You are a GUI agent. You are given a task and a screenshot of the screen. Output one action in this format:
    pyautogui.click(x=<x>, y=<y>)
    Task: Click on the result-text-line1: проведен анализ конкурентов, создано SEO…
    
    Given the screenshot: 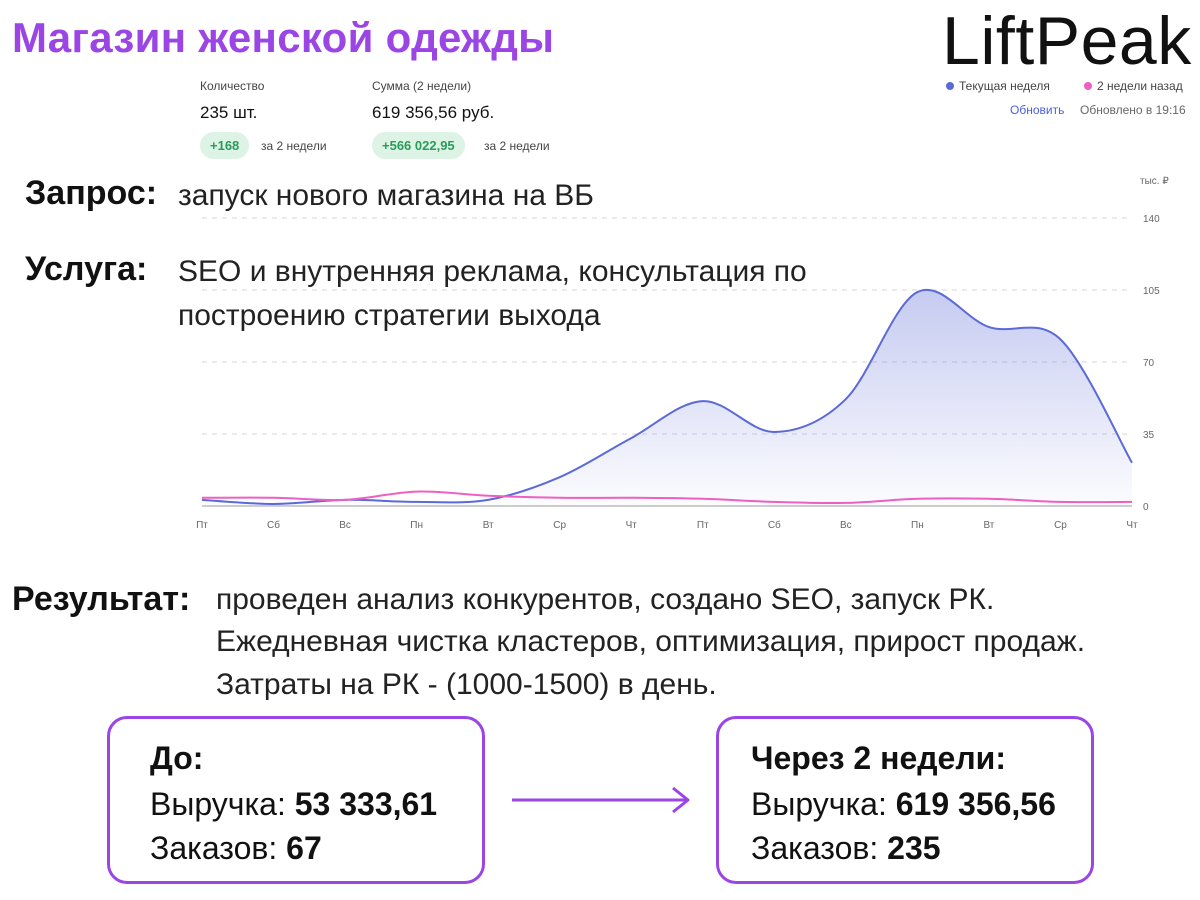 What is the action you would take?
    pyautogui.click(x=605, y=599)
    